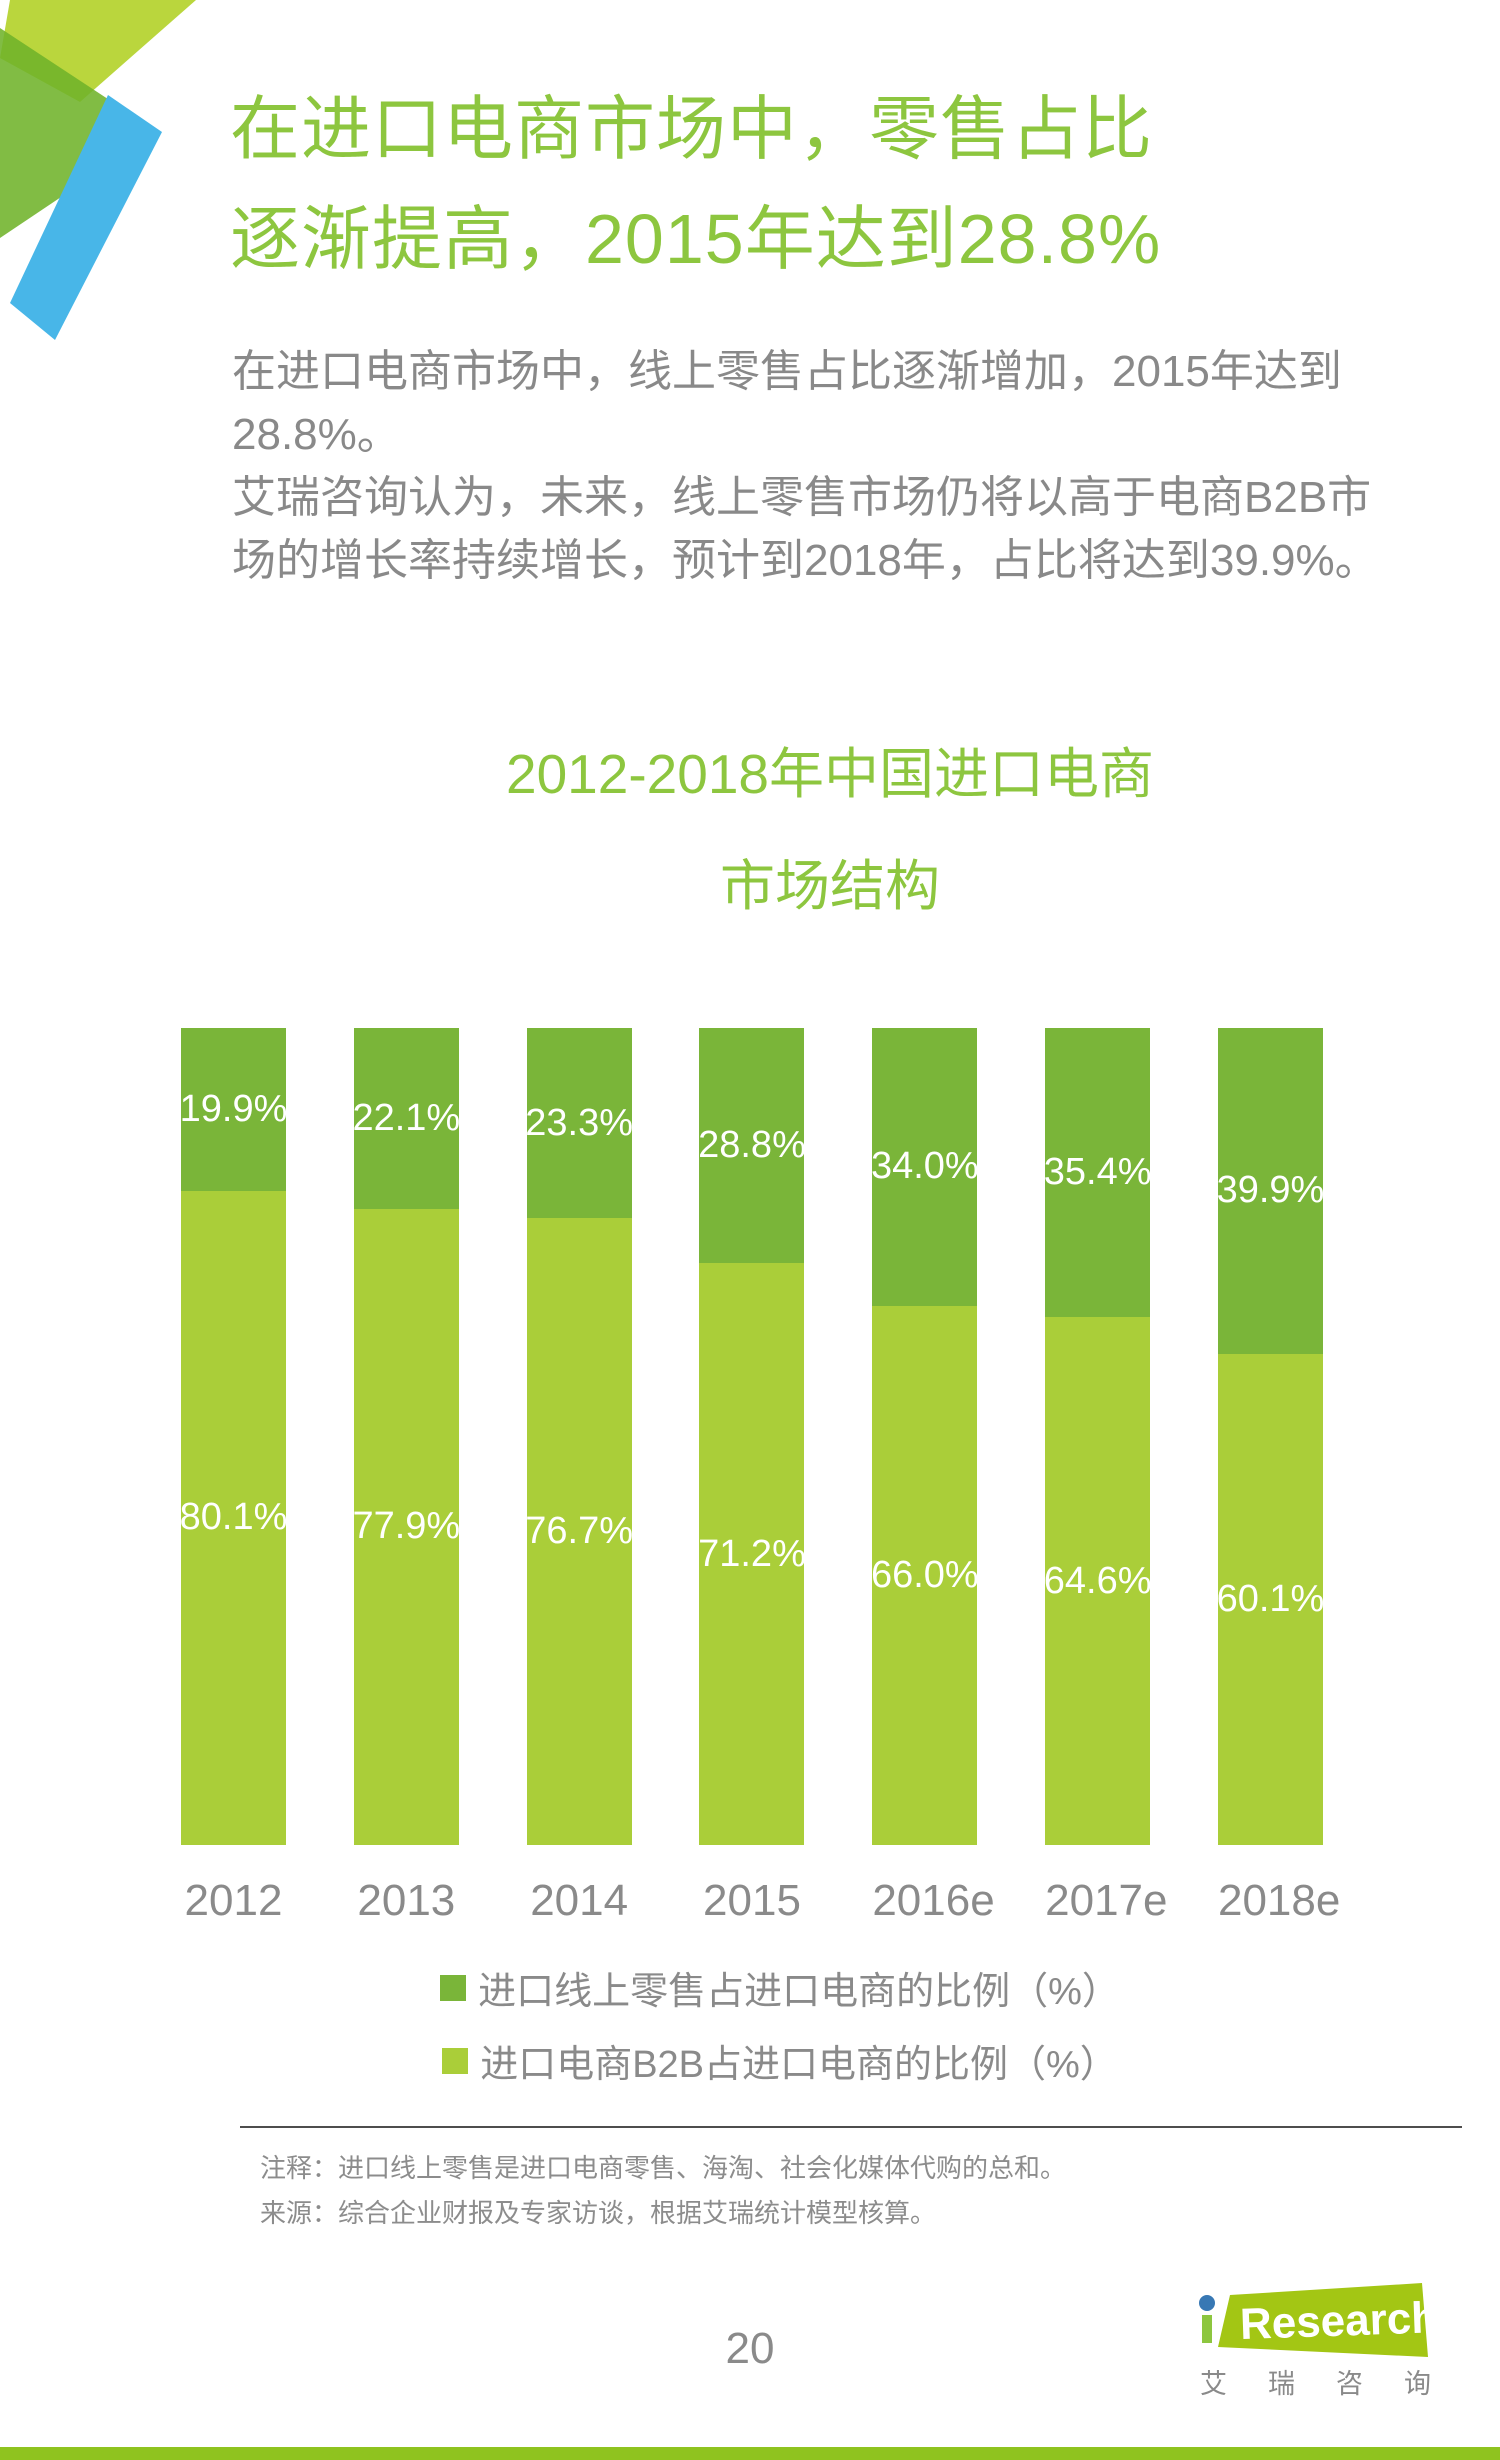  I want to click on bar-value-label: 60.1%, so click(1270, 1598).